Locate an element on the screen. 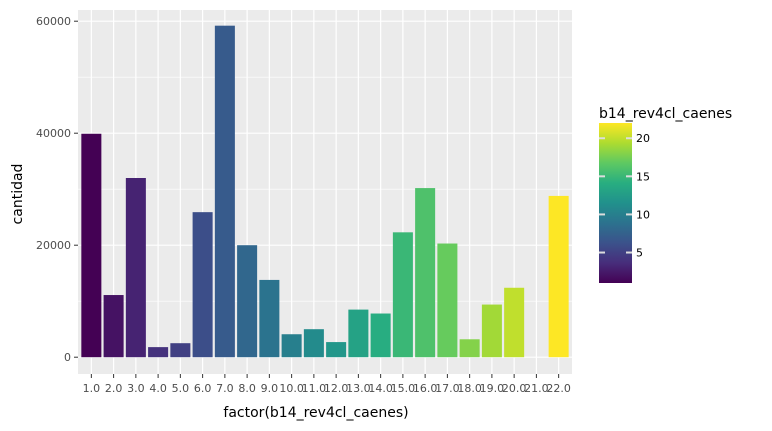 The height and width of the screenshot is (431, 772). x-tick-label: 15.0 is located at coordinates (403, 388).